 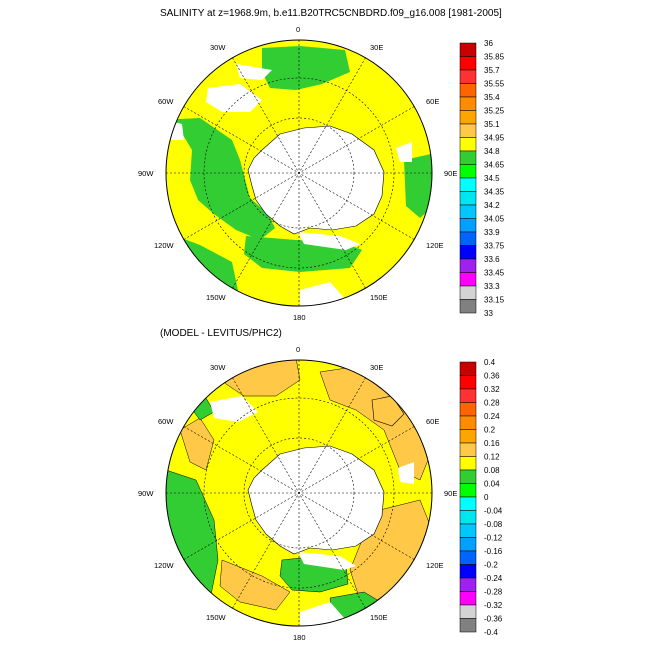 What do you see at coordinates (492, 286) in the screenshot?
I see `top-colorbar-label: 33.3` at bounding box center [492, 286].